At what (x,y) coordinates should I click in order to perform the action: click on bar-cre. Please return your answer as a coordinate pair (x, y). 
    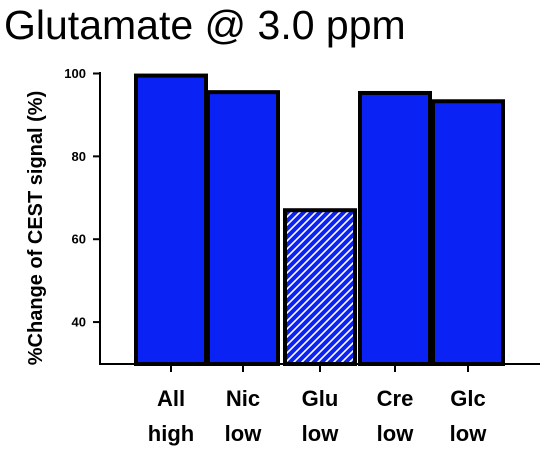
    Looking at the image, I should click on (395, 228).